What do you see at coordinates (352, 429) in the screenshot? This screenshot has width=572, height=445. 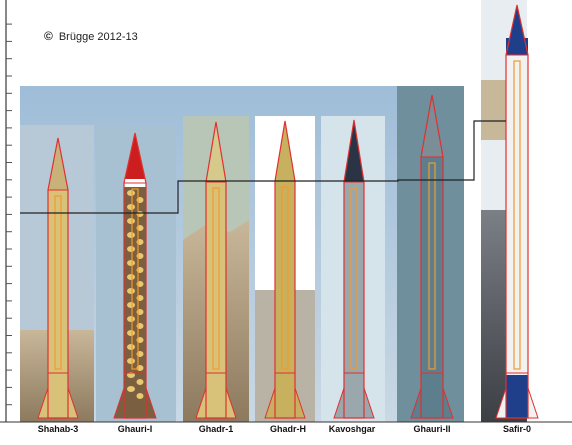 I see `label-kavoshgar: Kavoshgar` at bounding box center [352, 429].